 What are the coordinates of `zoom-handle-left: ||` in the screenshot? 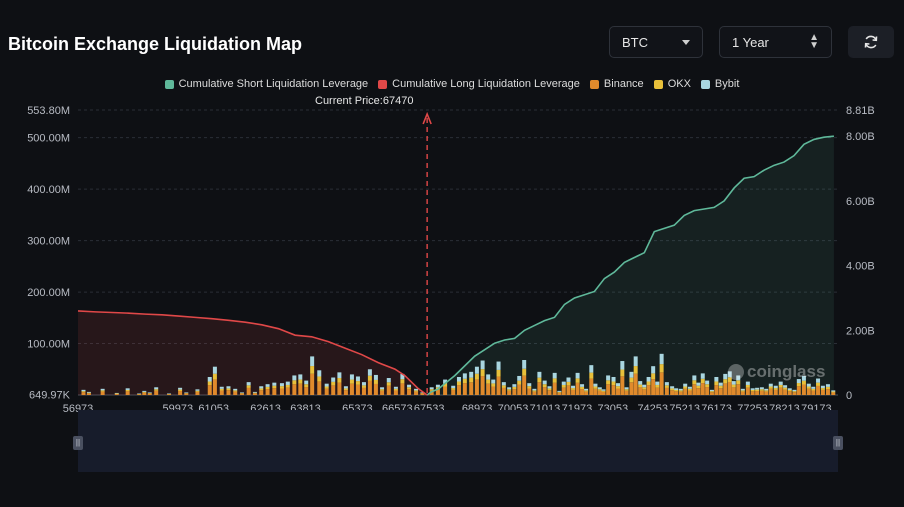 It's located at (78, 443).